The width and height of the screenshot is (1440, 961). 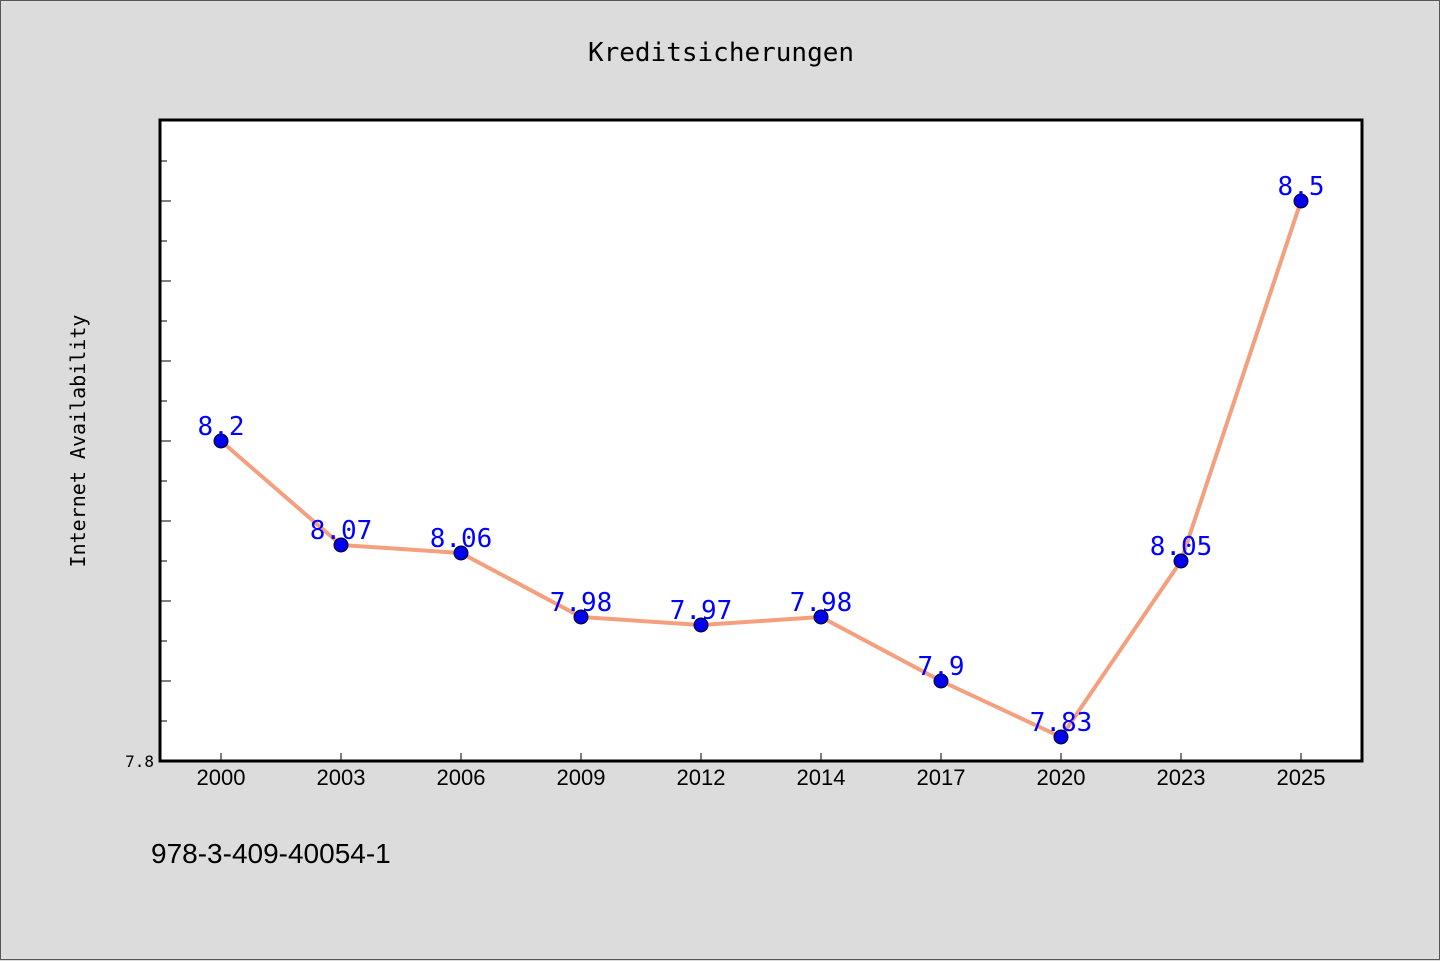 I want to click on x-tick-label: 2023, so click(x=1181, y=777).